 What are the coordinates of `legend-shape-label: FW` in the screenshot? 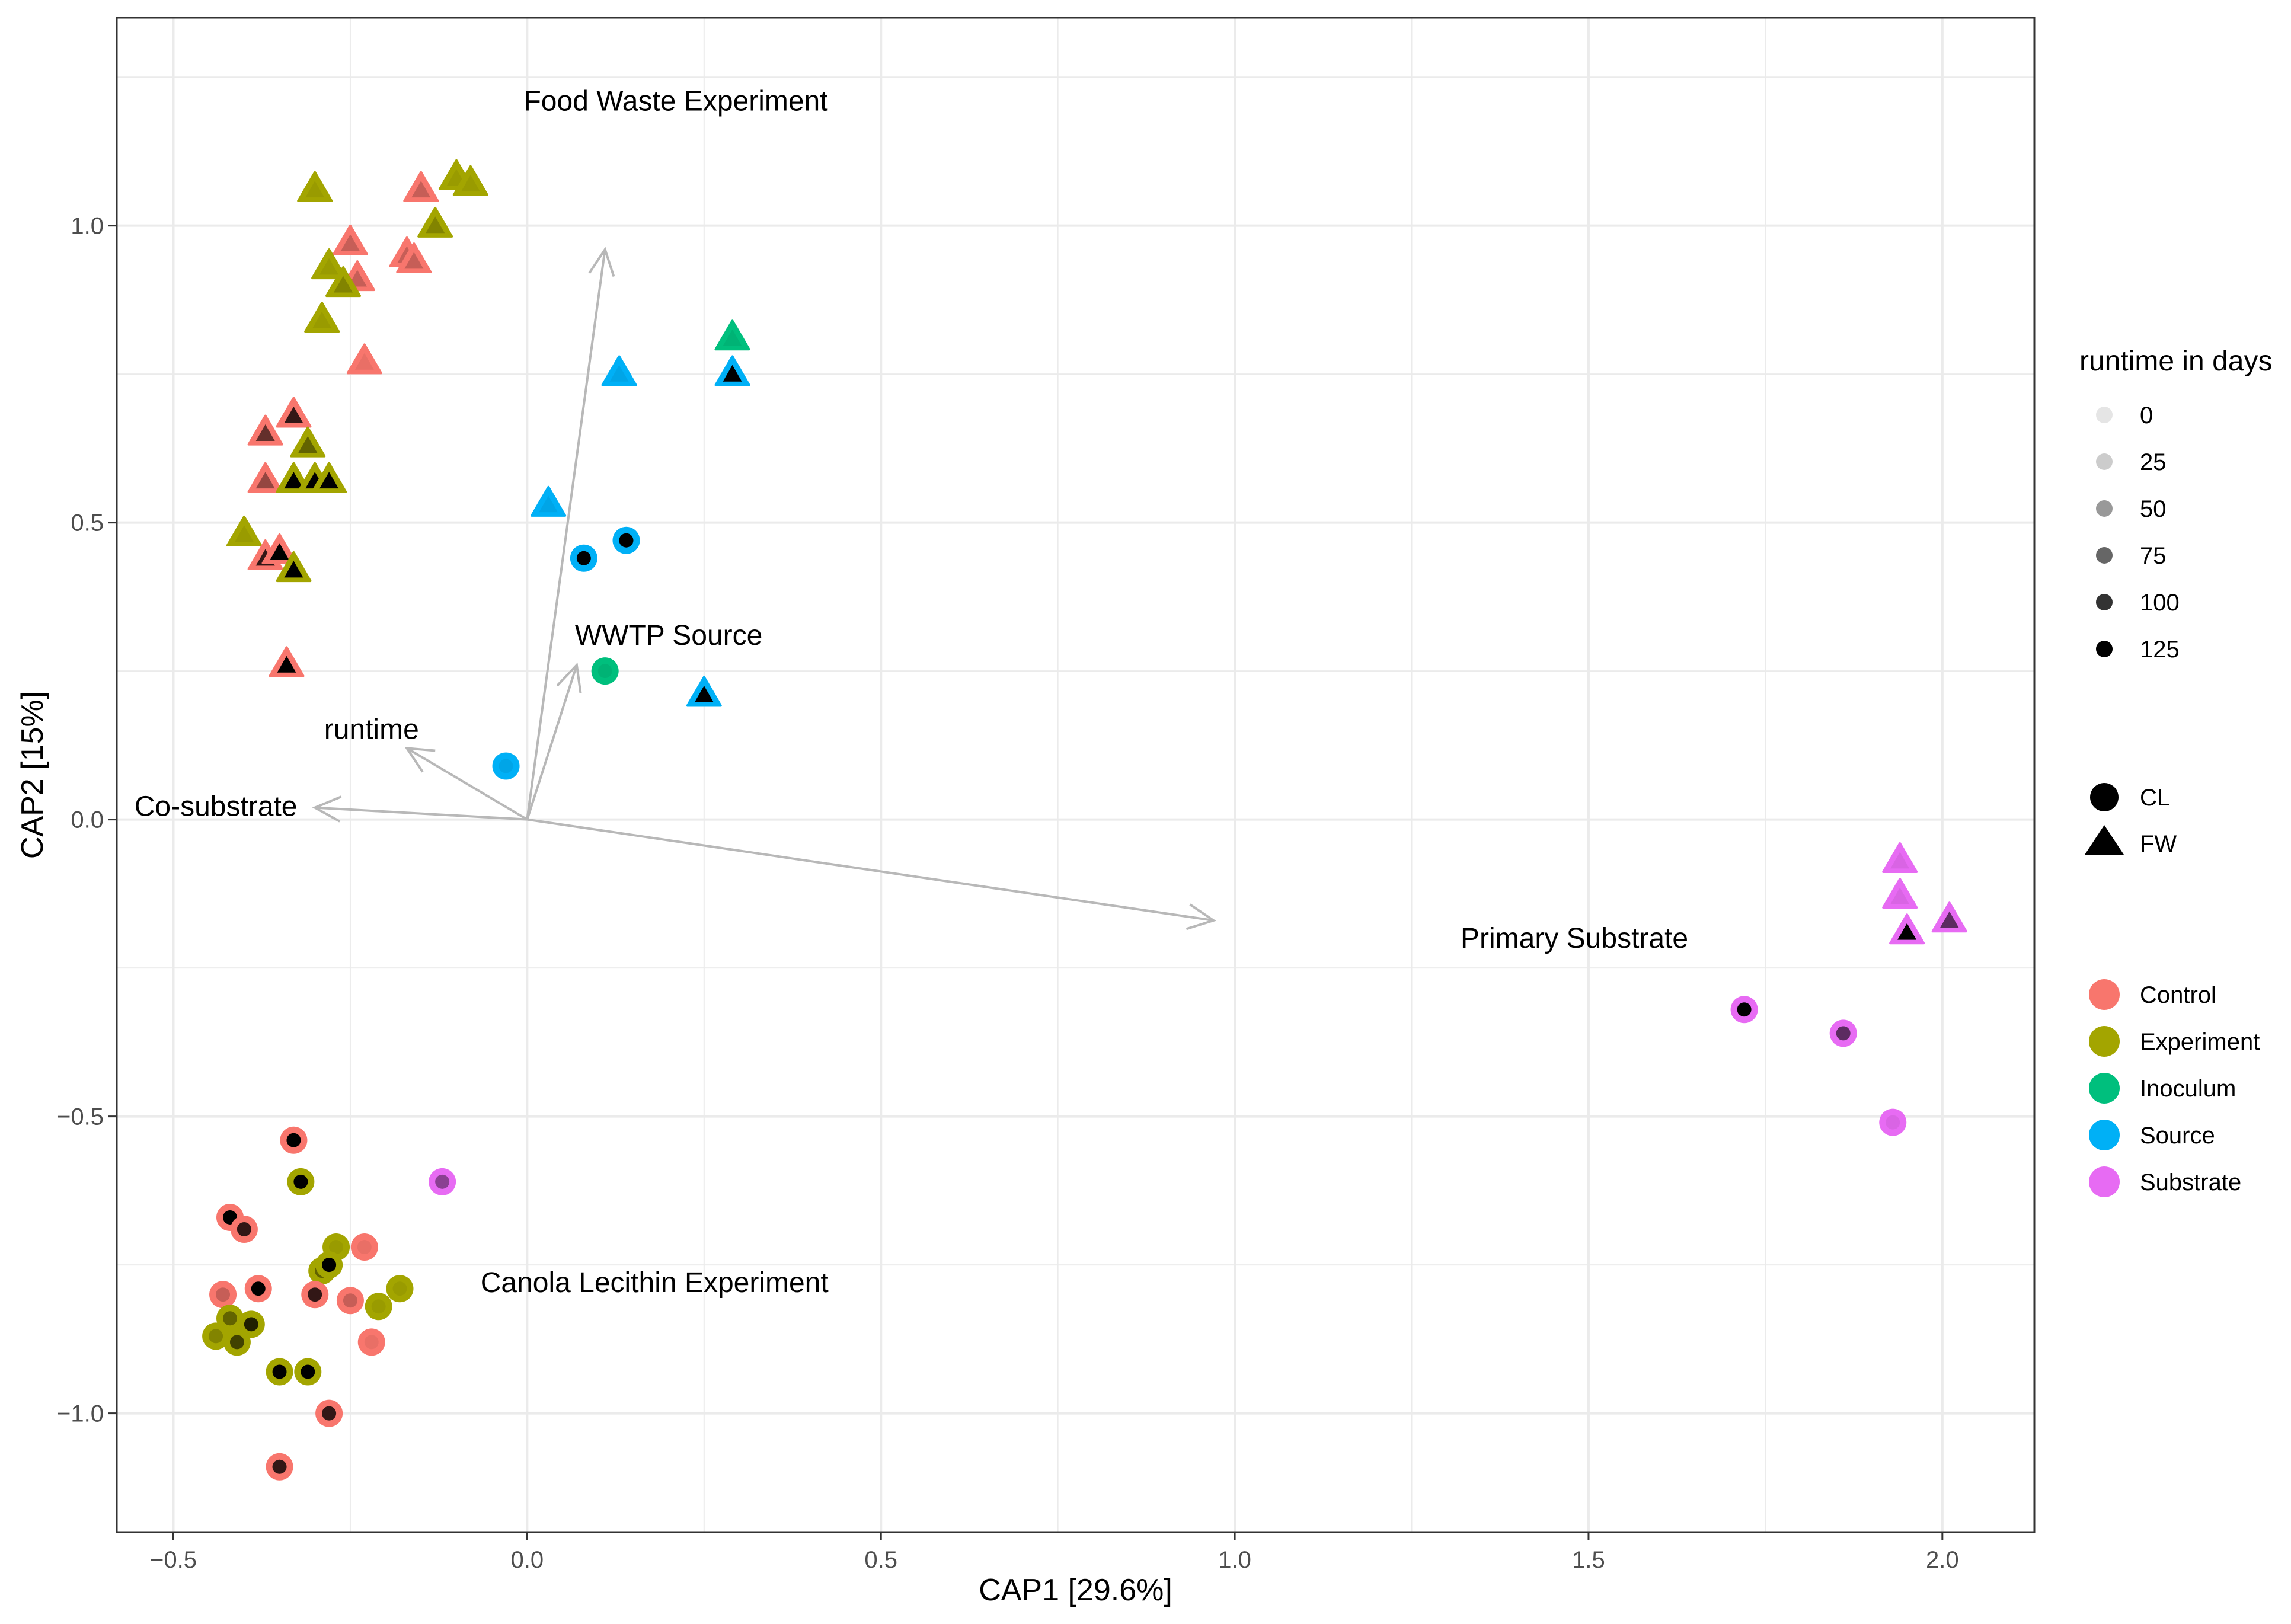 It's located at (2159, 844).